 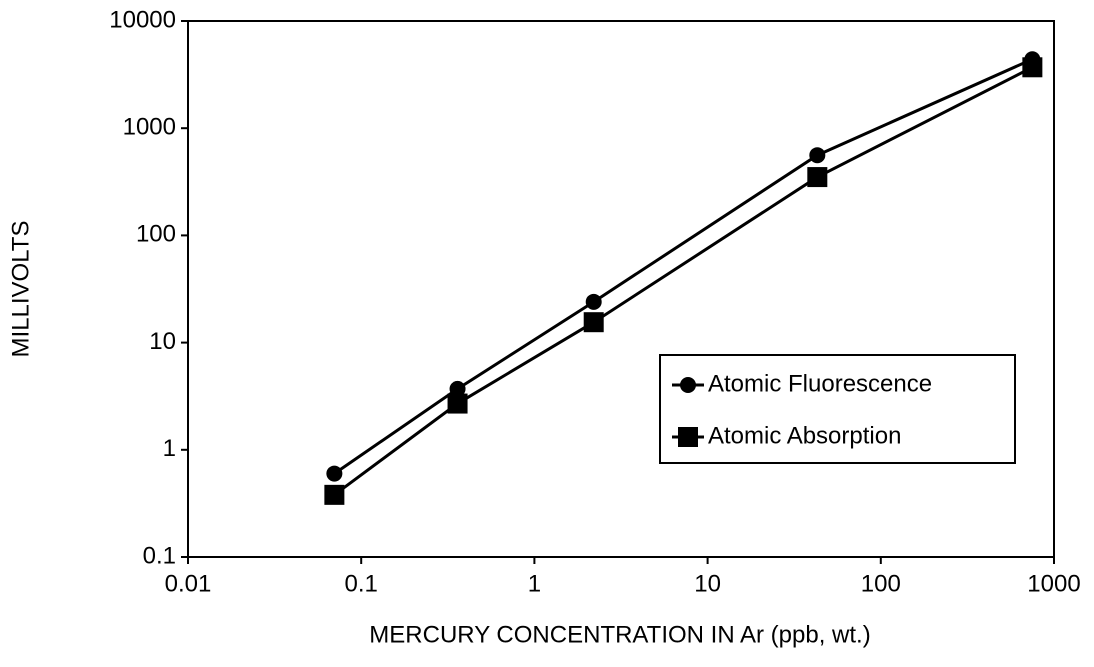 I want to click on y-tick-label: 1, so click(x=169, y=448).